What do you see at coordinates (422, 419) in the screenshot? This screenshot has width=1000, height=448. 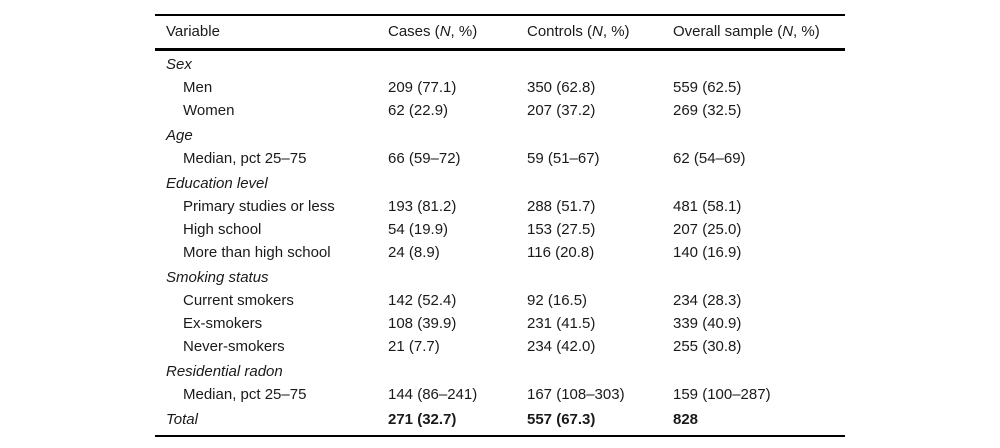 I see `cases-total: 271 (32.7)` at bounding box center [422, 419].